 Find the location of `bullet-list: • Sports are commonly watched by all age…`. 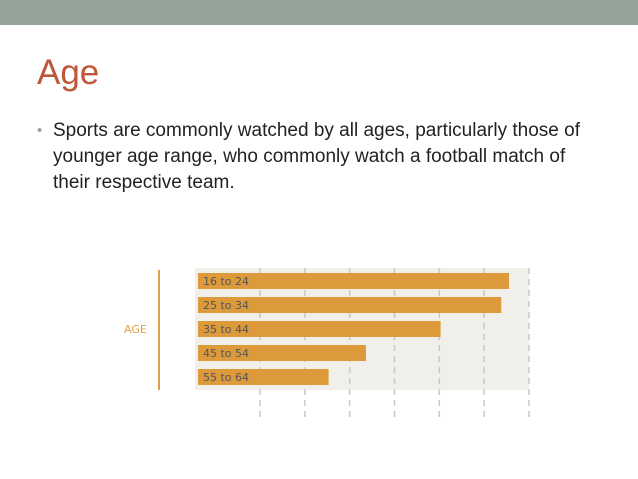

bullet-list: • Sports are commonly watched by all age… is located at coordinates (317, 157).